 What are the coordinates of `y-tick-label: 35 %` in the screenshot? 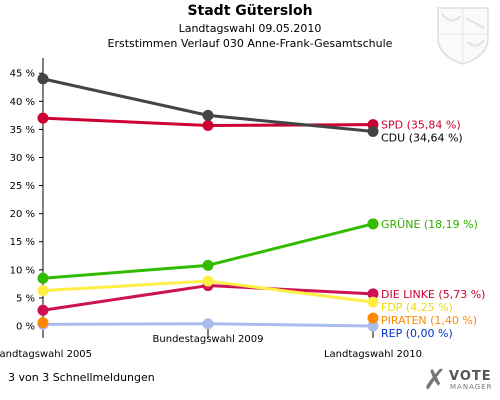 It's located at (22, 130).